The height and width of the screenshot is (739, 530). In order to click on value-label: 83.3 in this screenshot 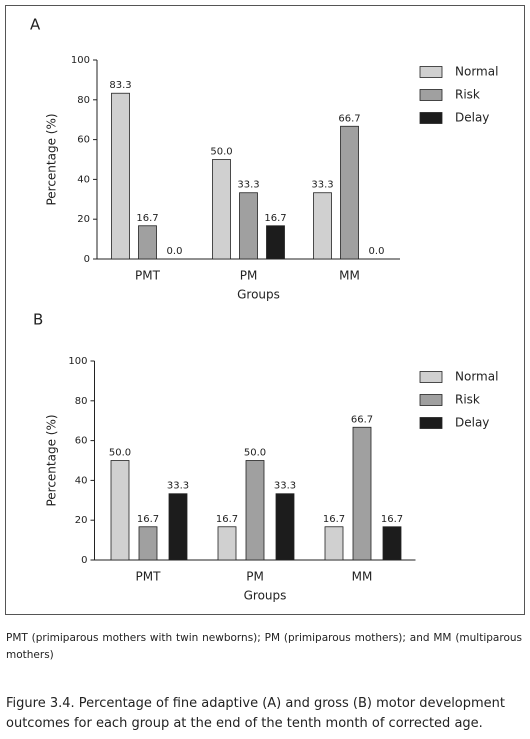, I will do `click(120, 85)`.